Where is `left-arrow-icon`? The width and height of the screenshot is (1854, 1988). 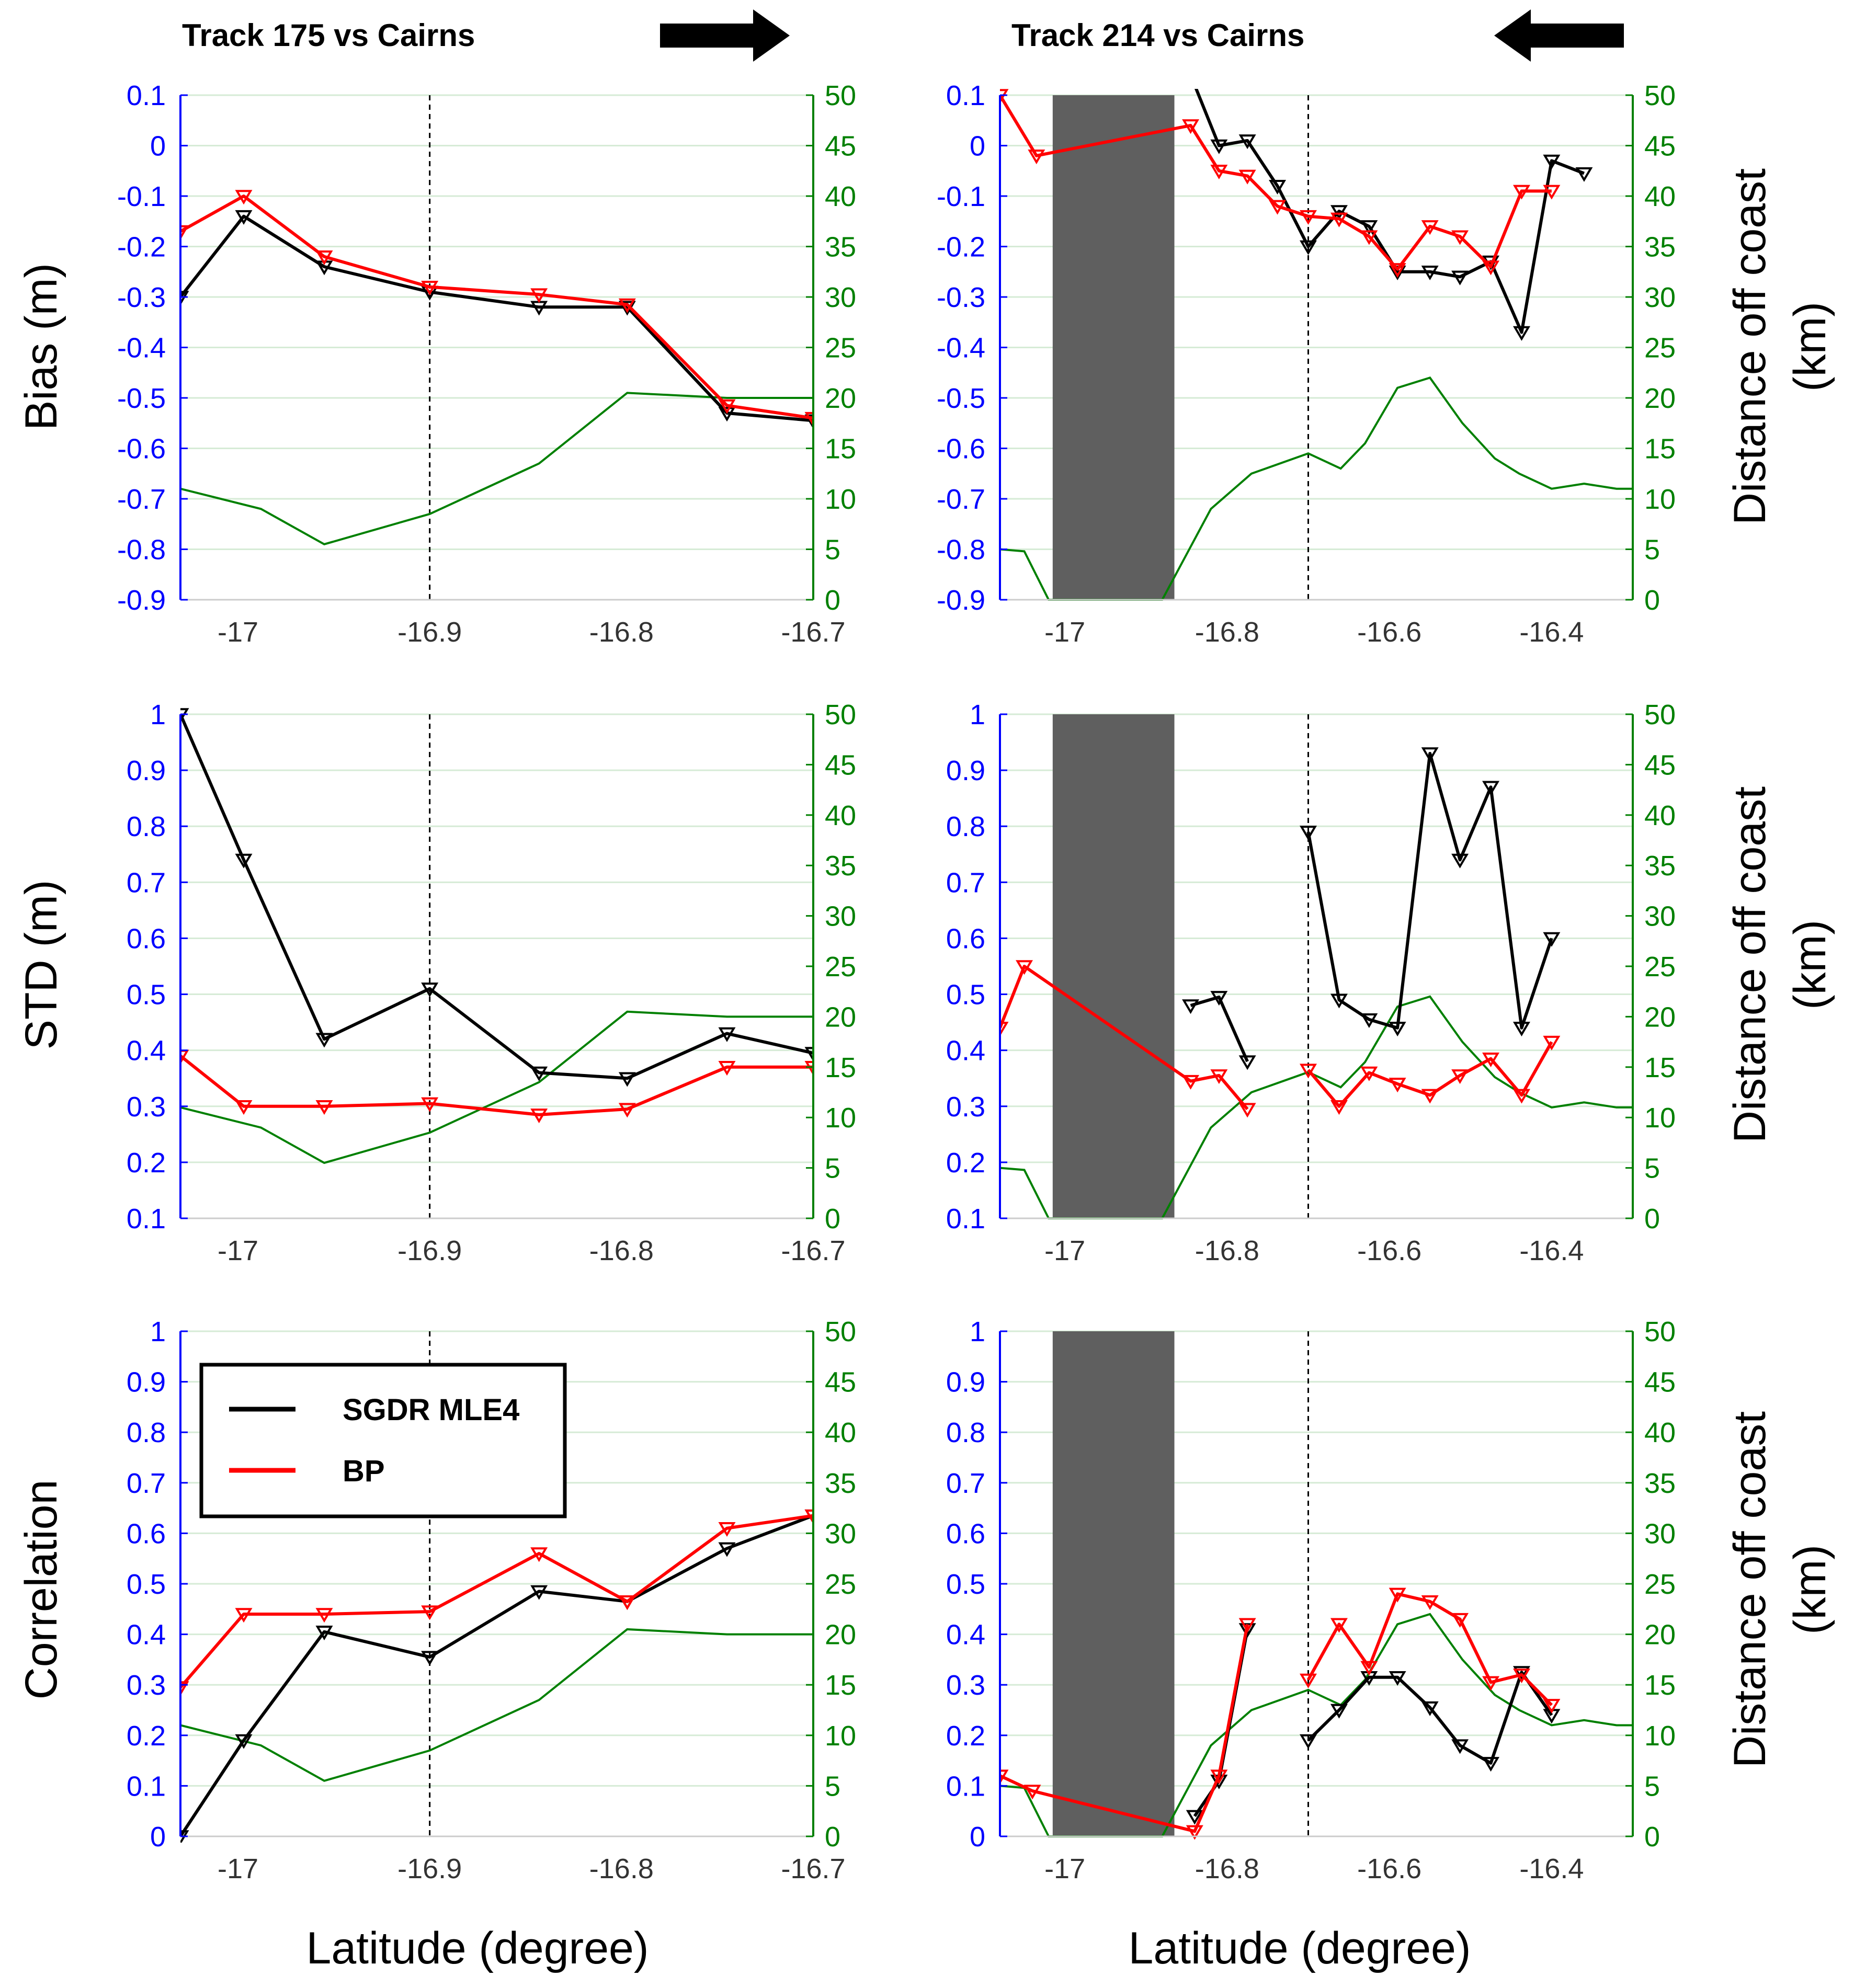
left-arrow-icon is located at coordinates (1559, 35).